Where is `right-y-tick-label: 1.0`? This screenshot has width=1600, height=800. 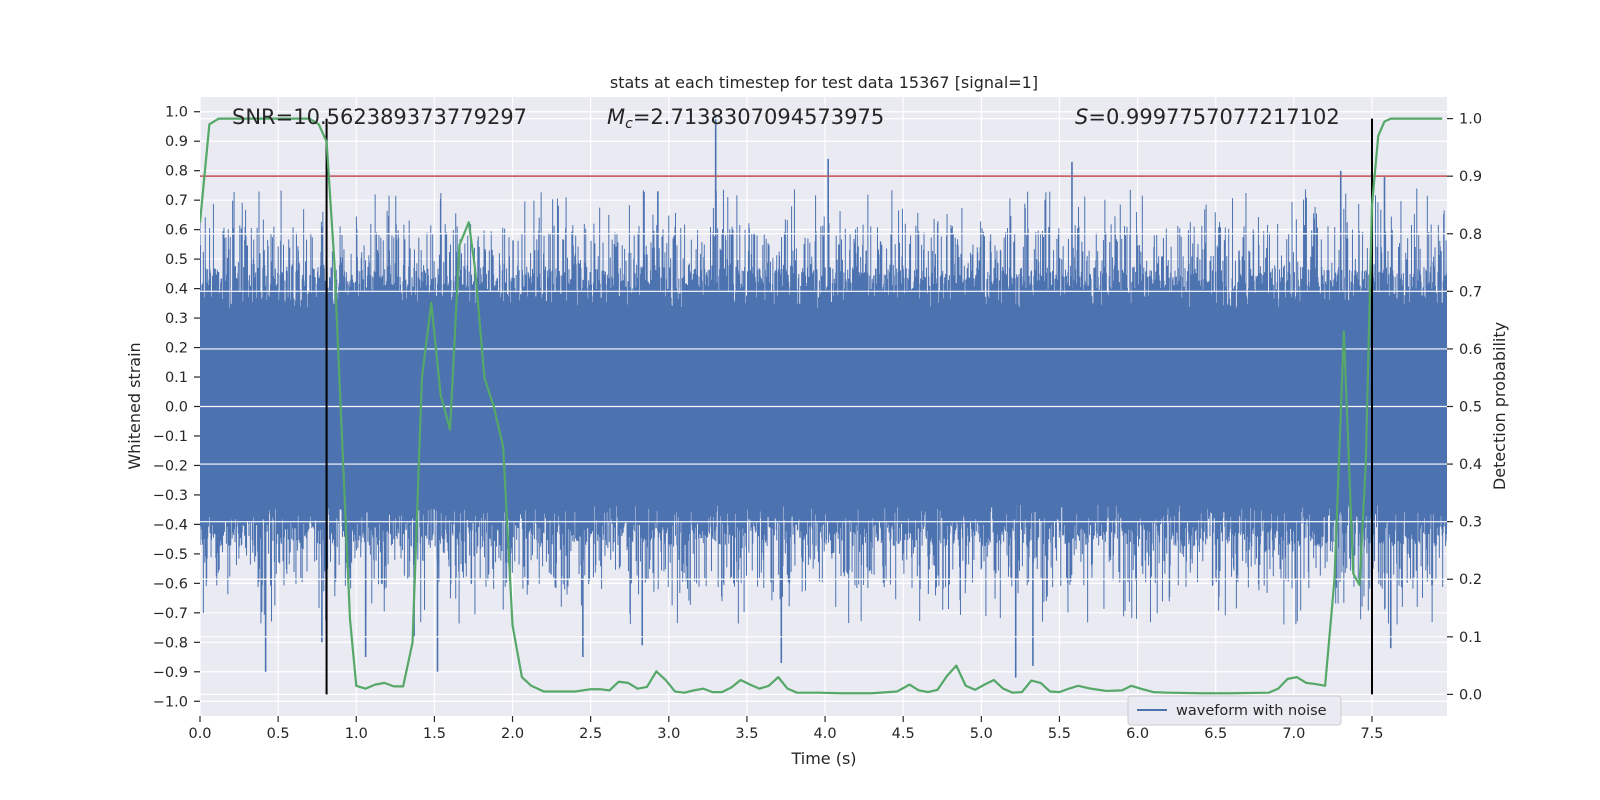
right-y-tick-label: 1.0 is located at coordinates (1470, 120).